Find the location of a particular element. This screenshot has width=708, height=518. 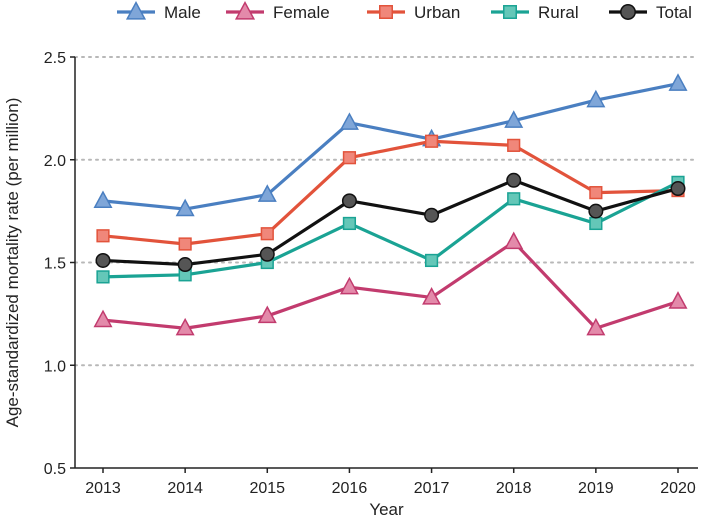

x-tick-label-2014: 2014 is located at coordinates (185, 488).